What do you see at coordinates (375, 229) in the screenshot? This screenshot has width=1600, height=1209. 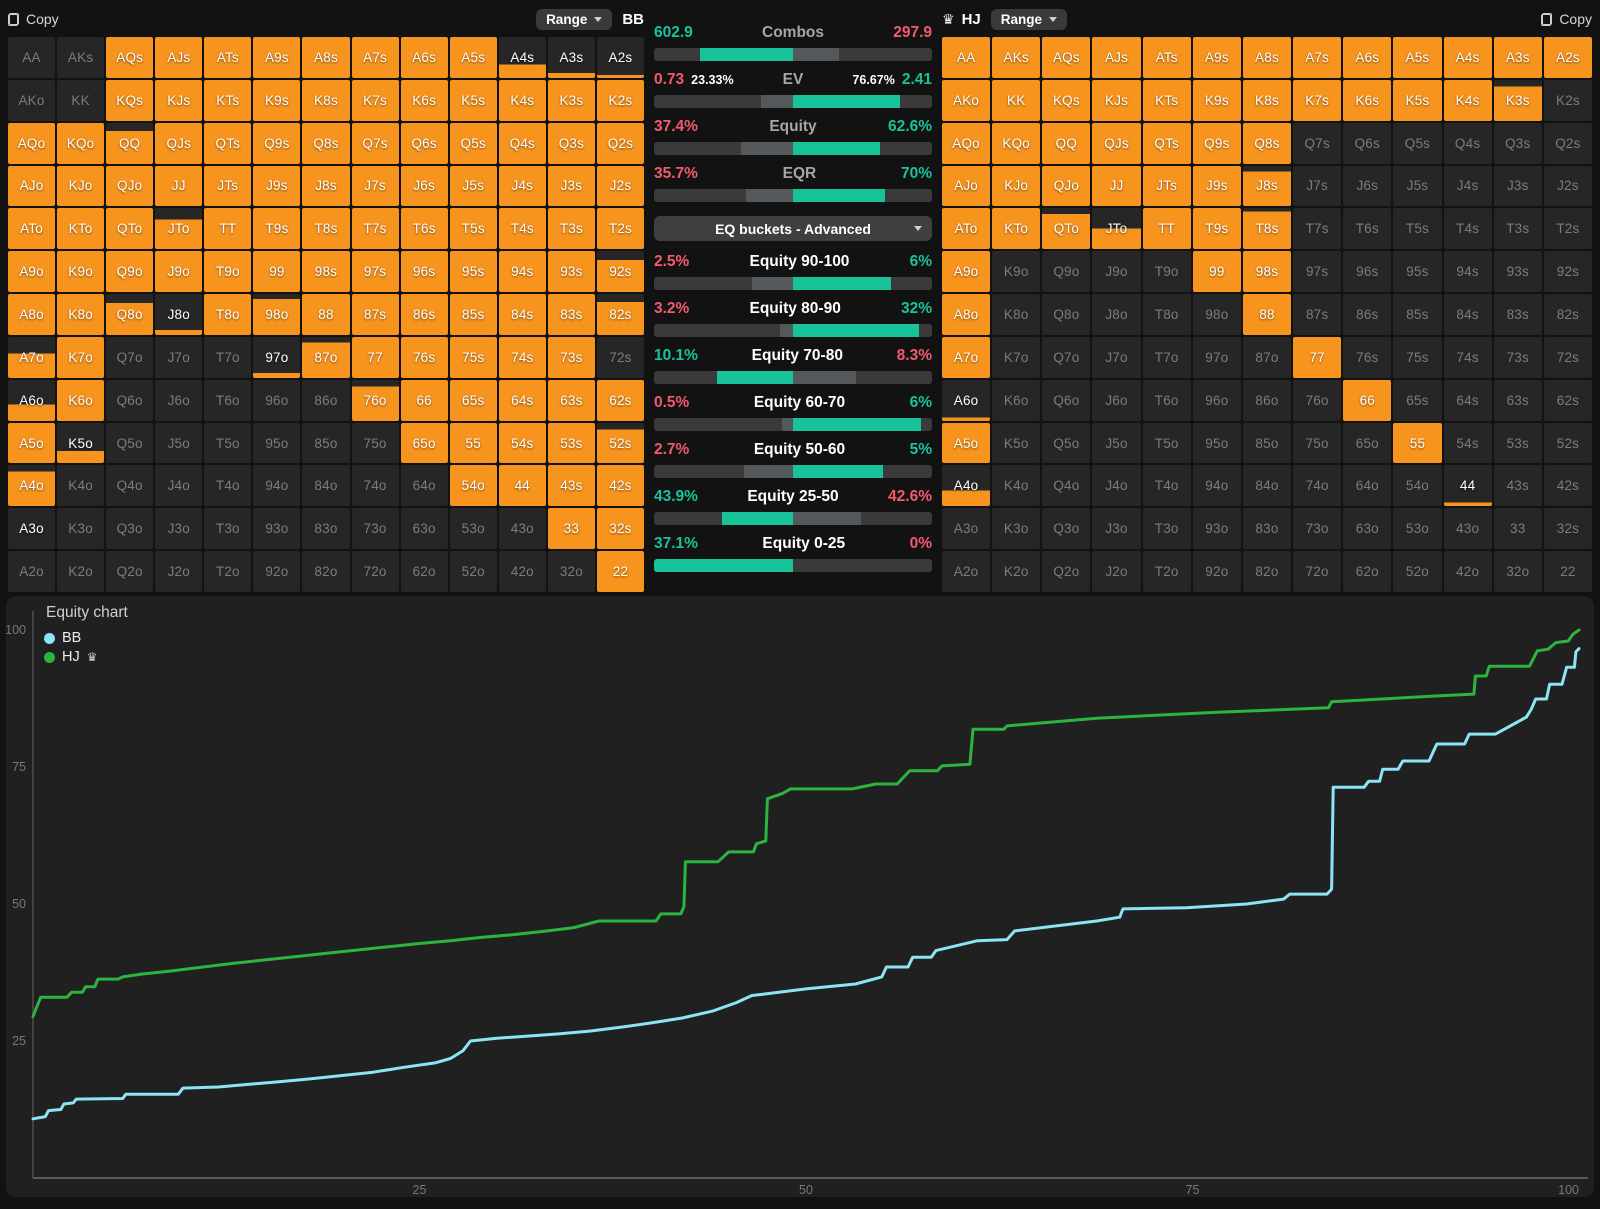 I see `hand-cell-T7s: T7s` at bounding box center [375, 229].